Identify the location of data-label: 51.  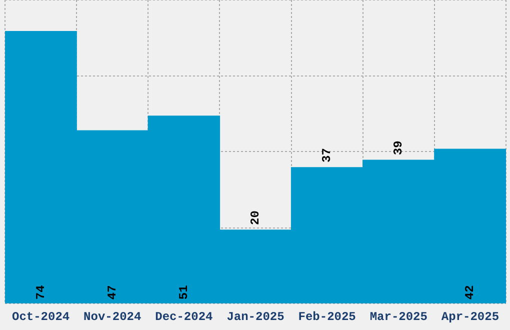
(183, 292).